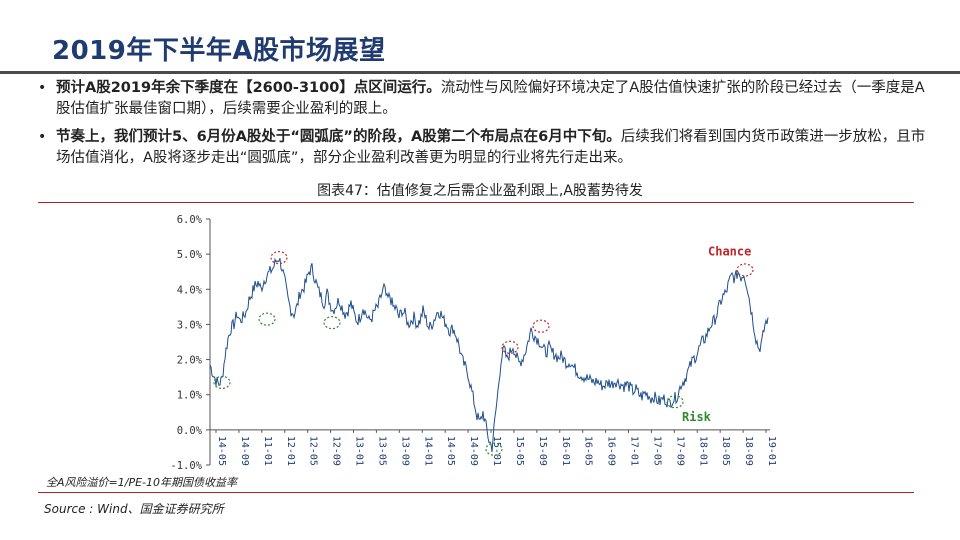 This screenshot has width=960, height=540. Describe the element at coordinates (748, 451) in the screenshot. I see `x-tick-label: 18-09` at that location.